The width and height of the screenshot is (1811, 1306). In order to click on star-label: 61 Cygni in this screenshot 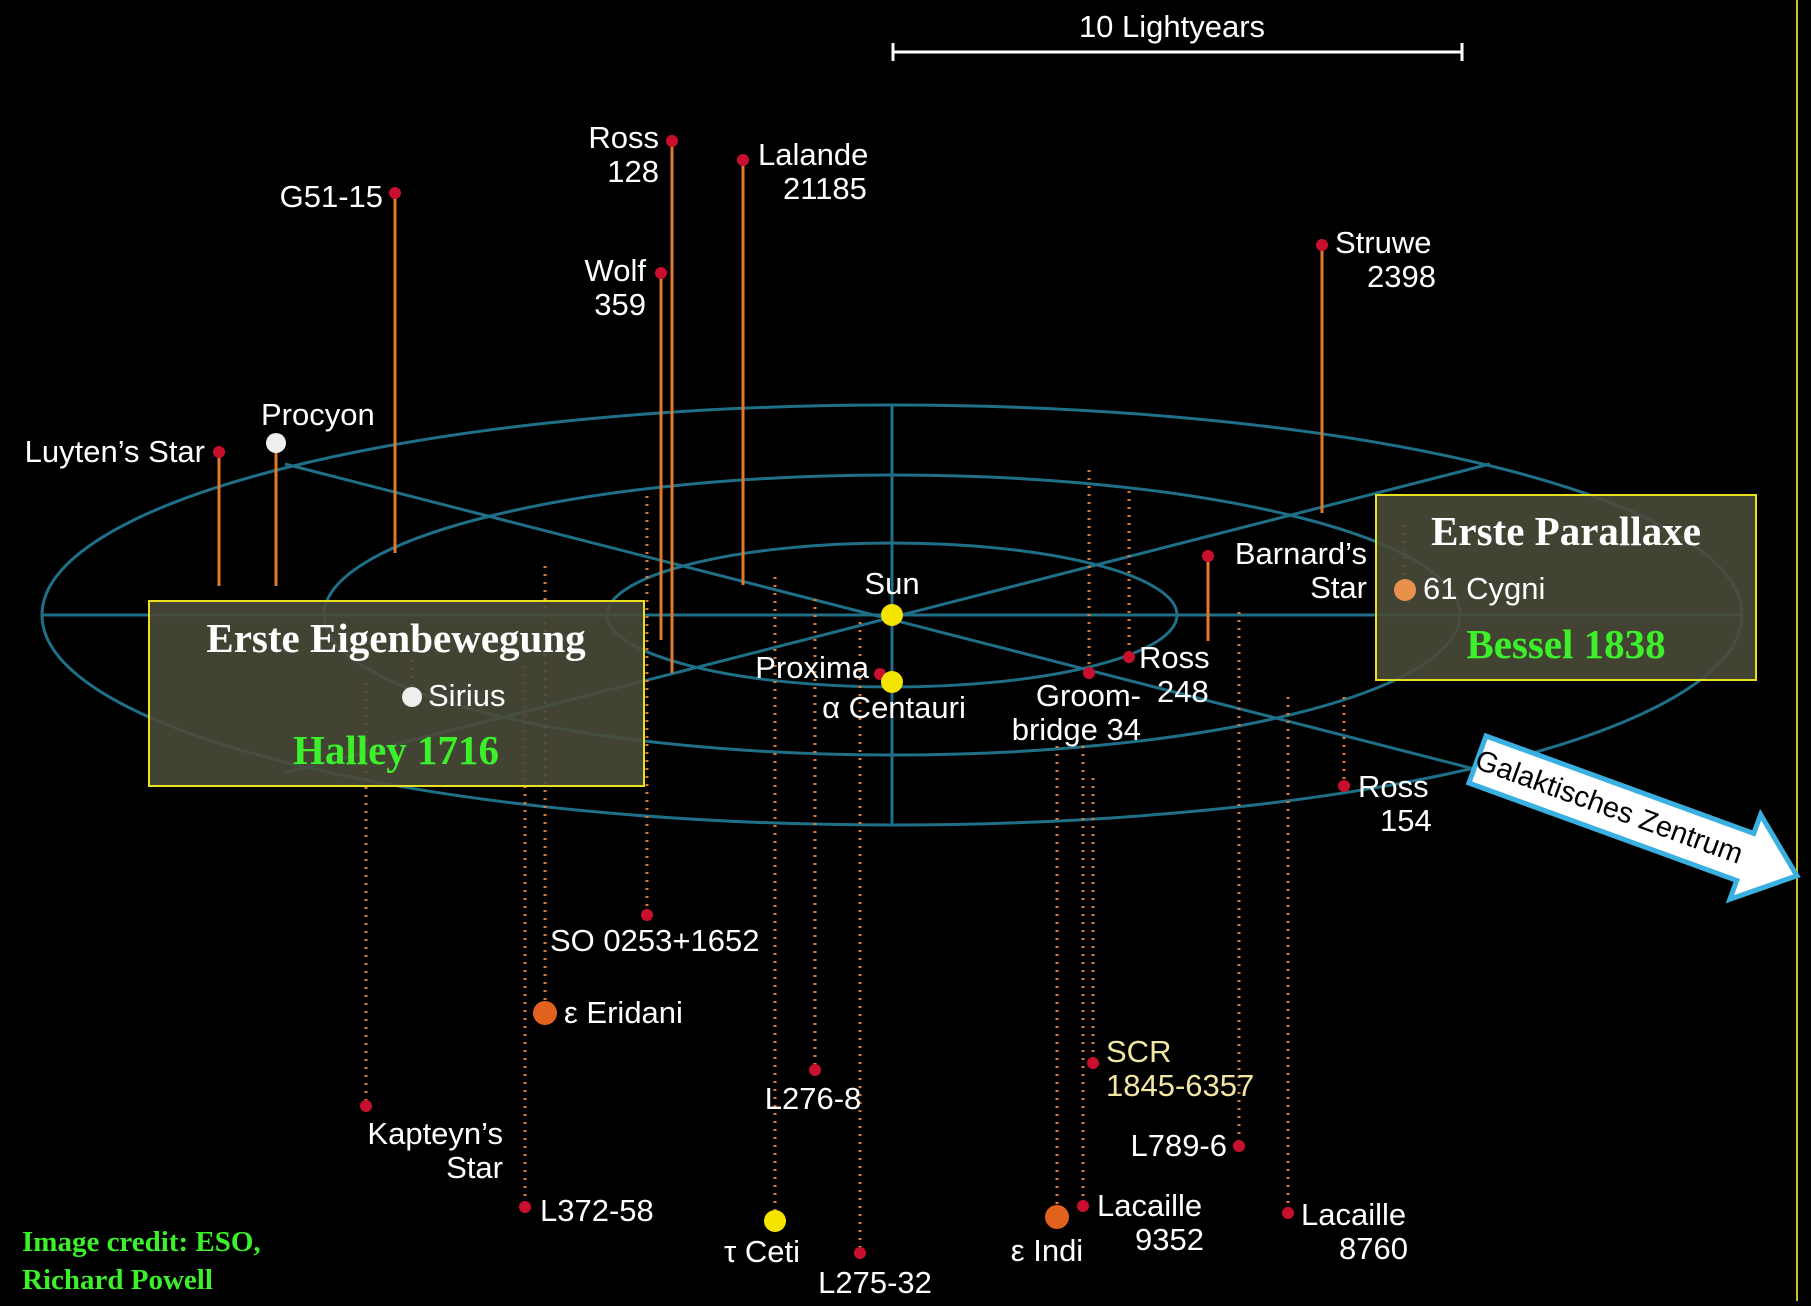, I will do `click(1484, 588)`.